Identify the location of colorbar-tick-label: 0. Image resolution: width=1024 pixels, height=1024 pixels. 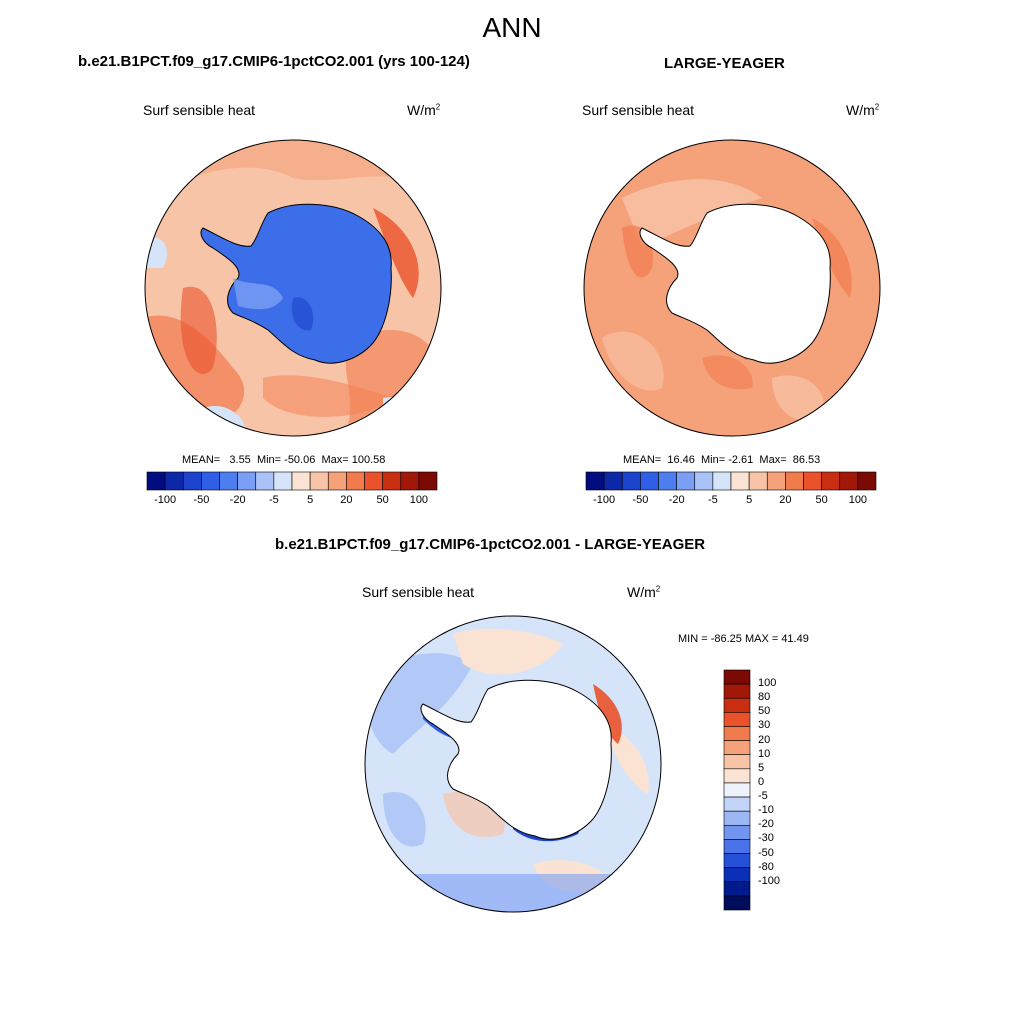
(761, 781).